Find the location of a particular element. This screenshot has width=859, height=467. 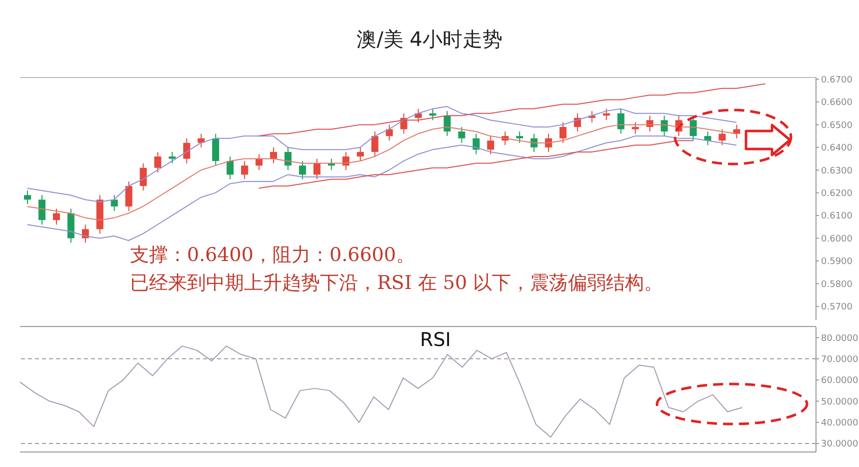

y-tick-label: 0.6100 is located at coordinates (837, 217).